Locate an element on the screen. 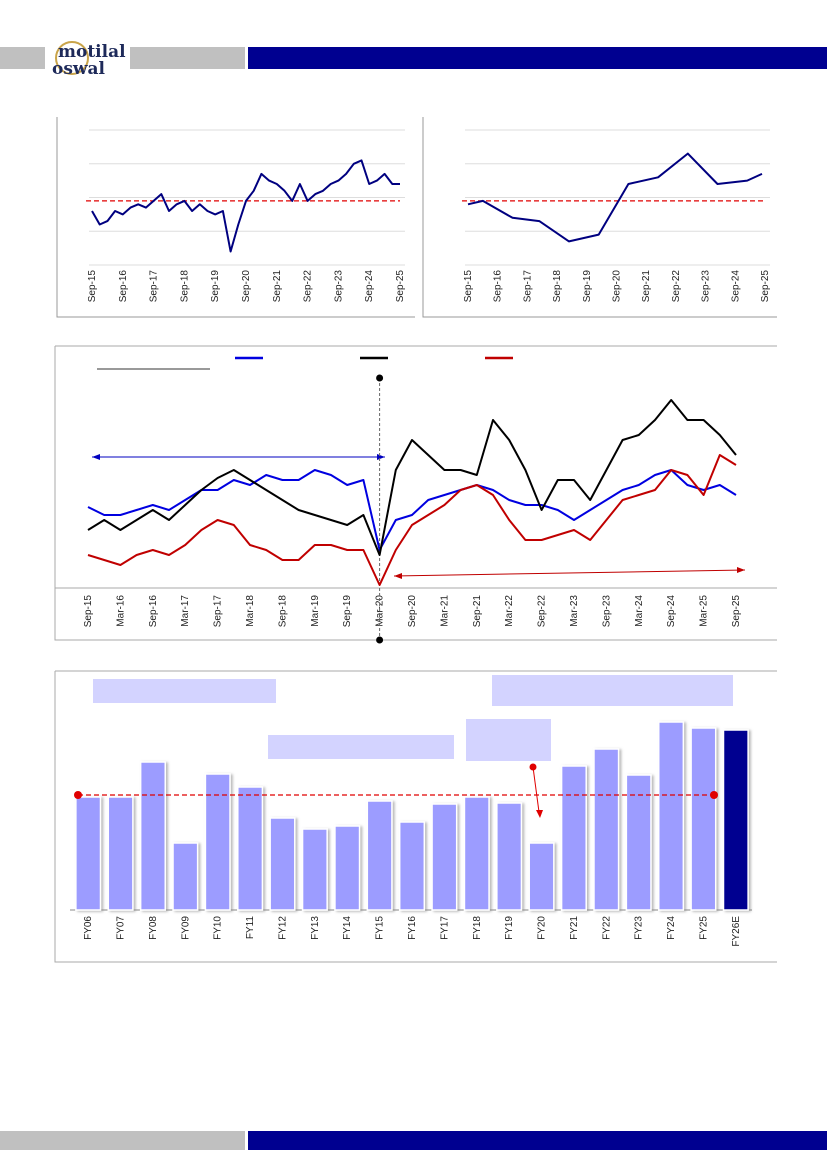 The width and height of the screenshot is (827, 1169). x-tick-label: Mar-16 is located at coordinates (120, 611).